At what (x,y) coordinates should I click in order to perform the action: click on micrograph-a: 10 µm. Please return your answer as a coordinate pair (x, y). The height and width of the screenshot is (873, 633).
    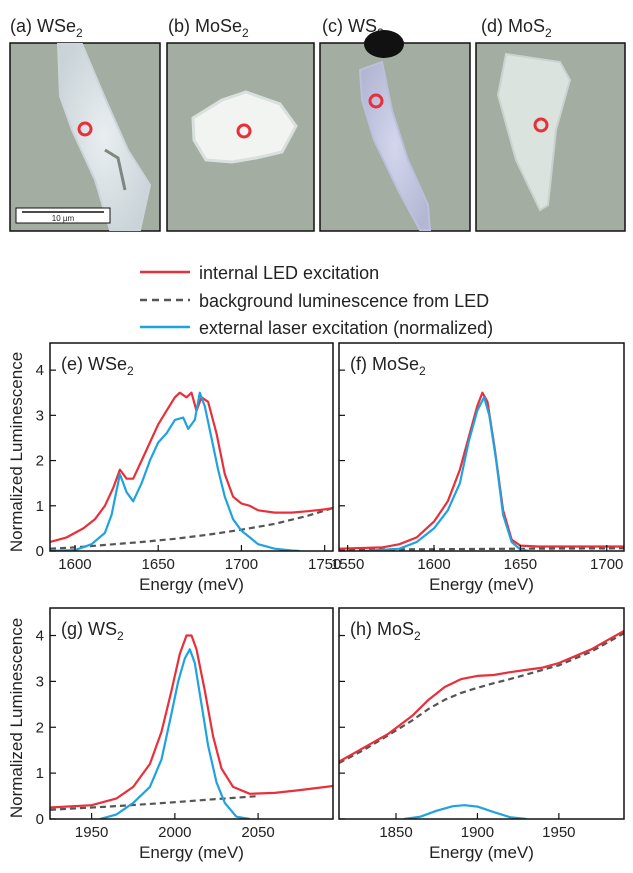
    Looking at the image, I should click on (85, 137).